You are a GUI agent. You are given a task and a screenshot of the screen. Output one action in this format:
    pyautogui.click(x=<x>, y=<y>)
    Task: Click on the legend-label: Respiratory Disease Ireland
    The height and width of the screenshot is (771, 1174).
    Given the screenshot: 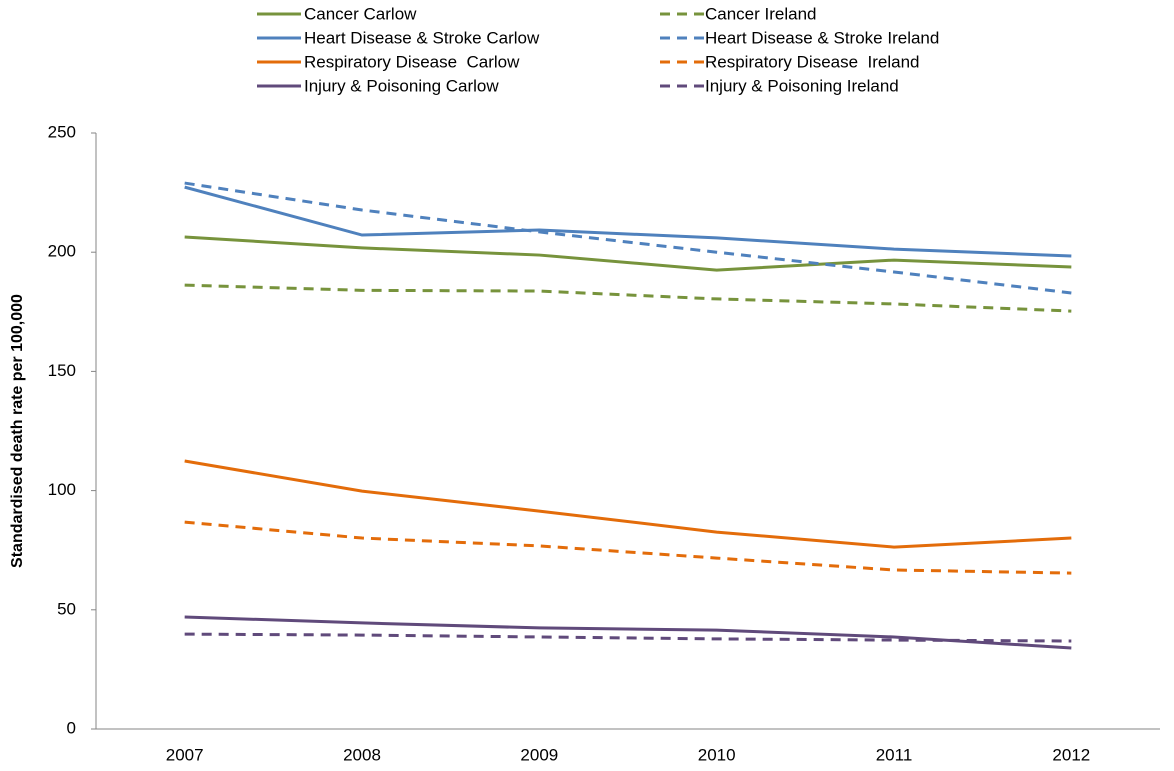 What is the action you would take?
    pyautogui.click(x=812, y=61)
    